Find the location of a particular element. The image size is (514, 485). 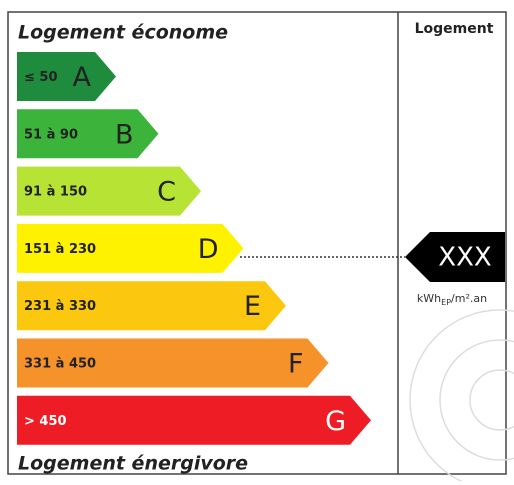

class-letter: F is located at coordinates (296, 364).